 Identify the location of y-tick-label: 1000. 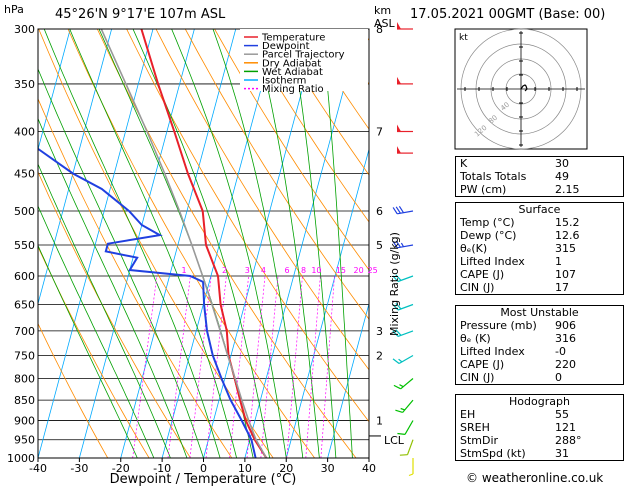
(21, 458).